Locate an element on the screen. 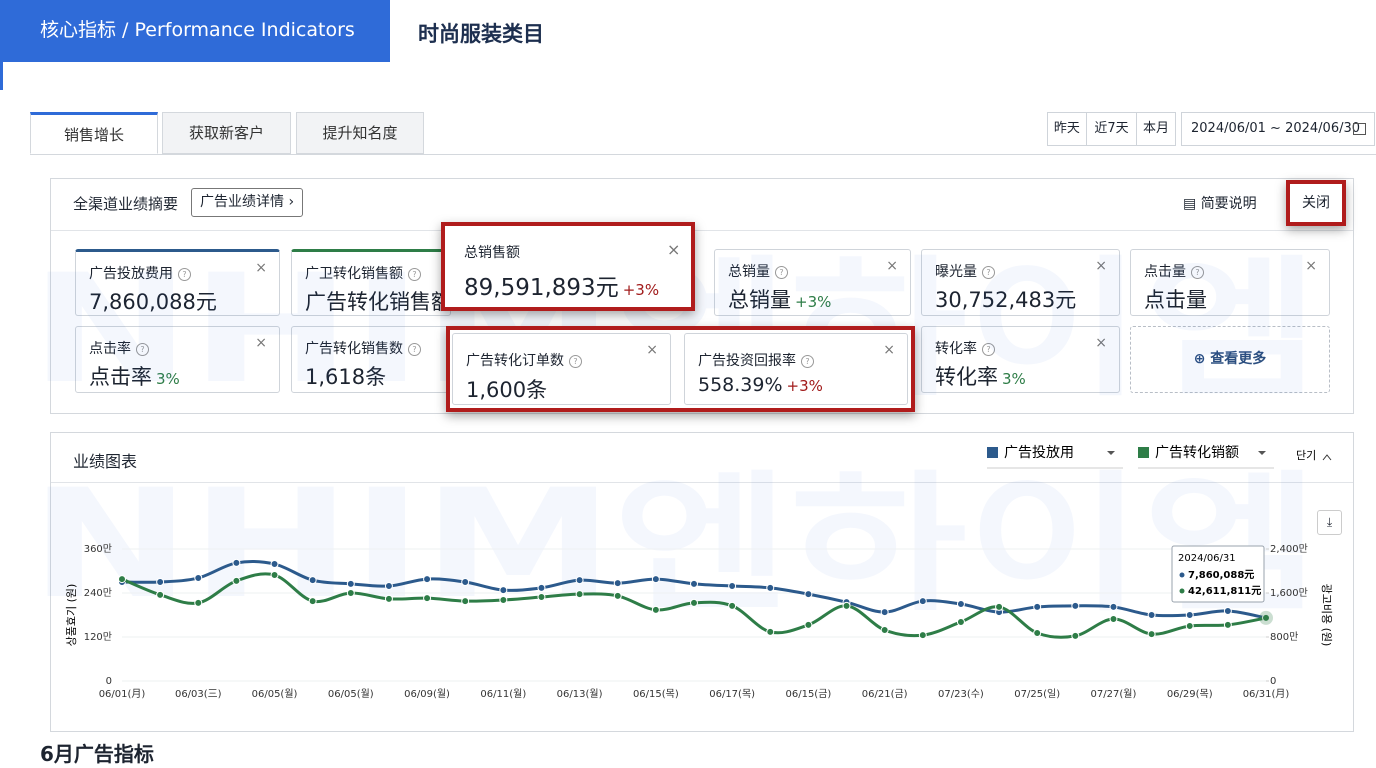 This screenshot has height=768, width=1376. date-option: 昨天 is located at coordinates (1067, 129).